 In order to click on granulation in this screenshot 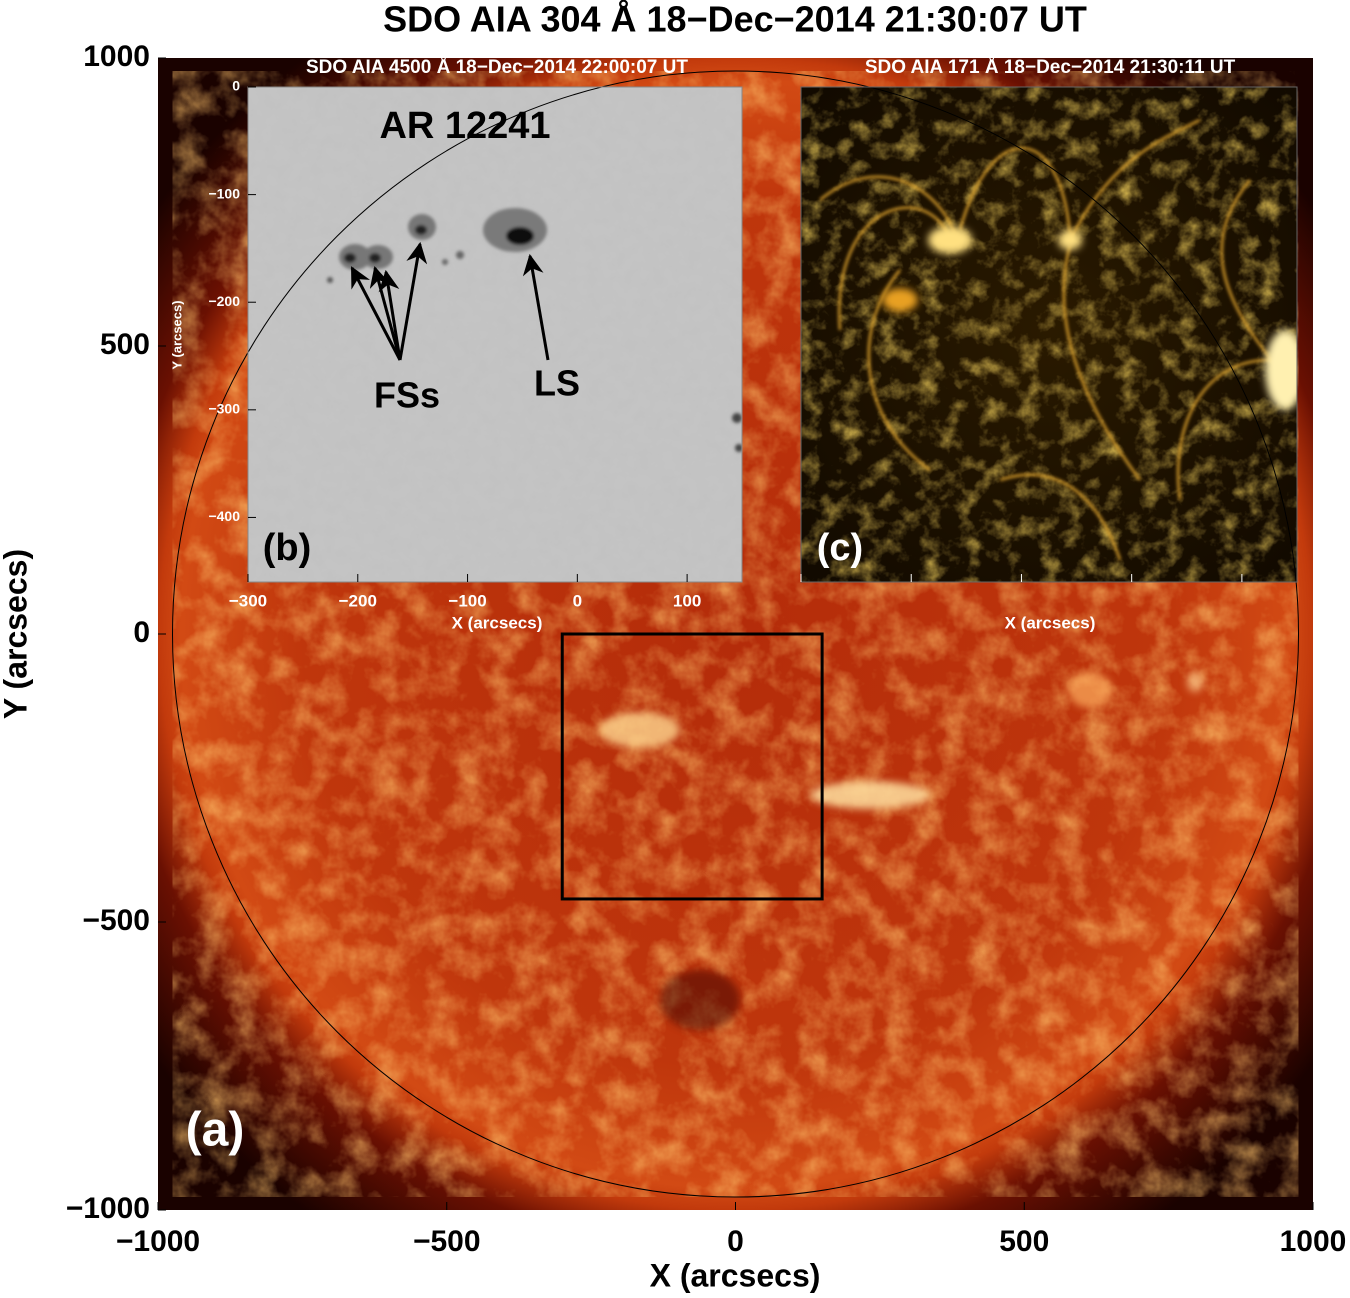, I will do `click(495, 334)`.